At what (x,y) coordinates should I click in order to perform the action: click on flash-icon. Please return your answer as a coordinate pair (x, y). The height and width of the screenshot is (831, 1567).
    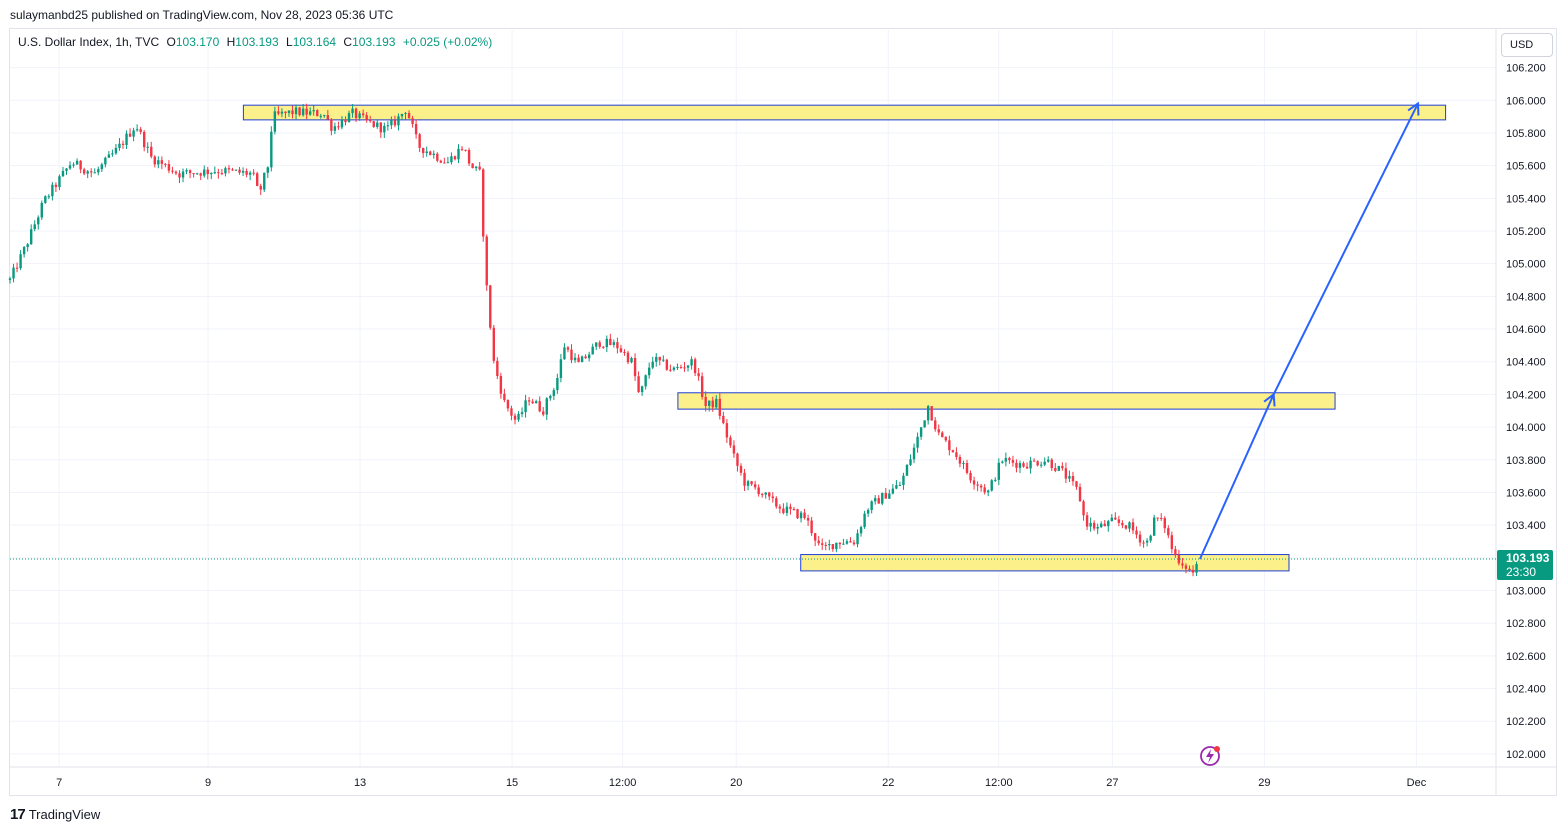
    Looking at the image, I should click on (1211, 755).